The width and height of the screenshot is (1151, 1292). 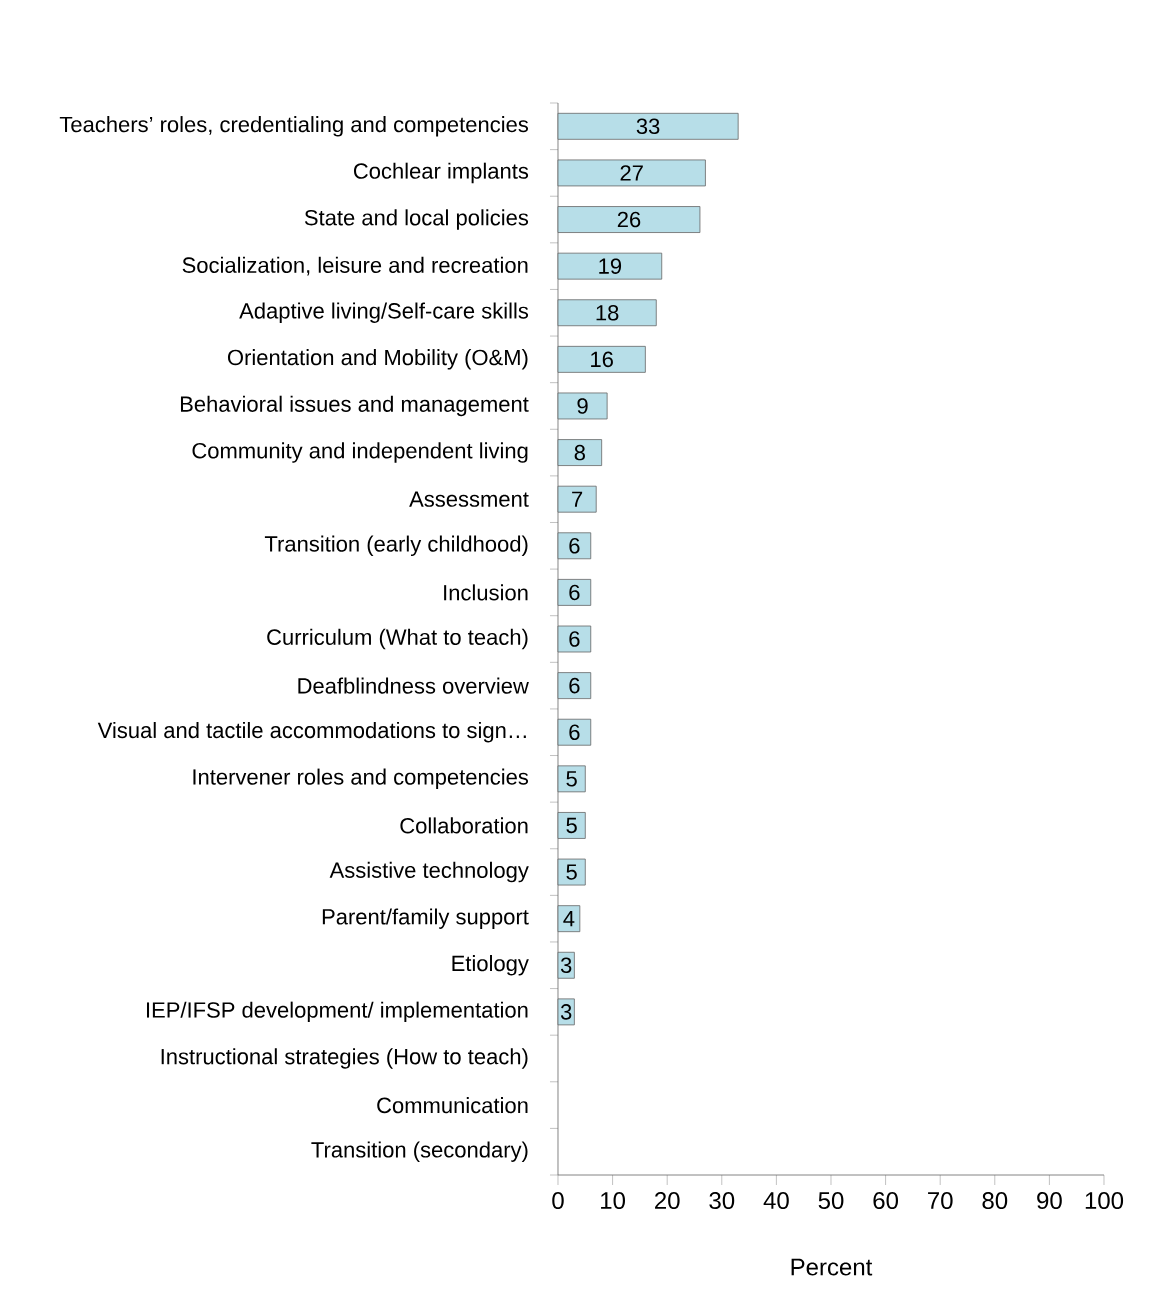 What do you see at coordinates (337, 1012) in the screenshot?
I see `y-tick-label: IEP/IFSP development/ implementation` at bounding box center [337, 1012].